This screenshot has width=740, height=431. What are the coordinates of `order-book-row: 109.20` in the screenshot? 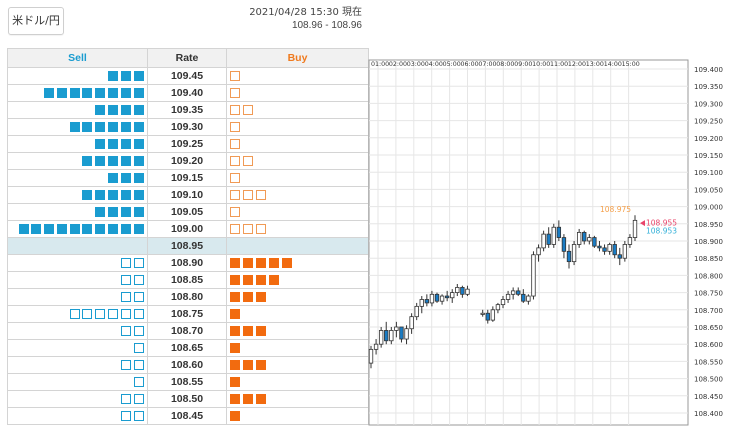 It's located at (188, 161).